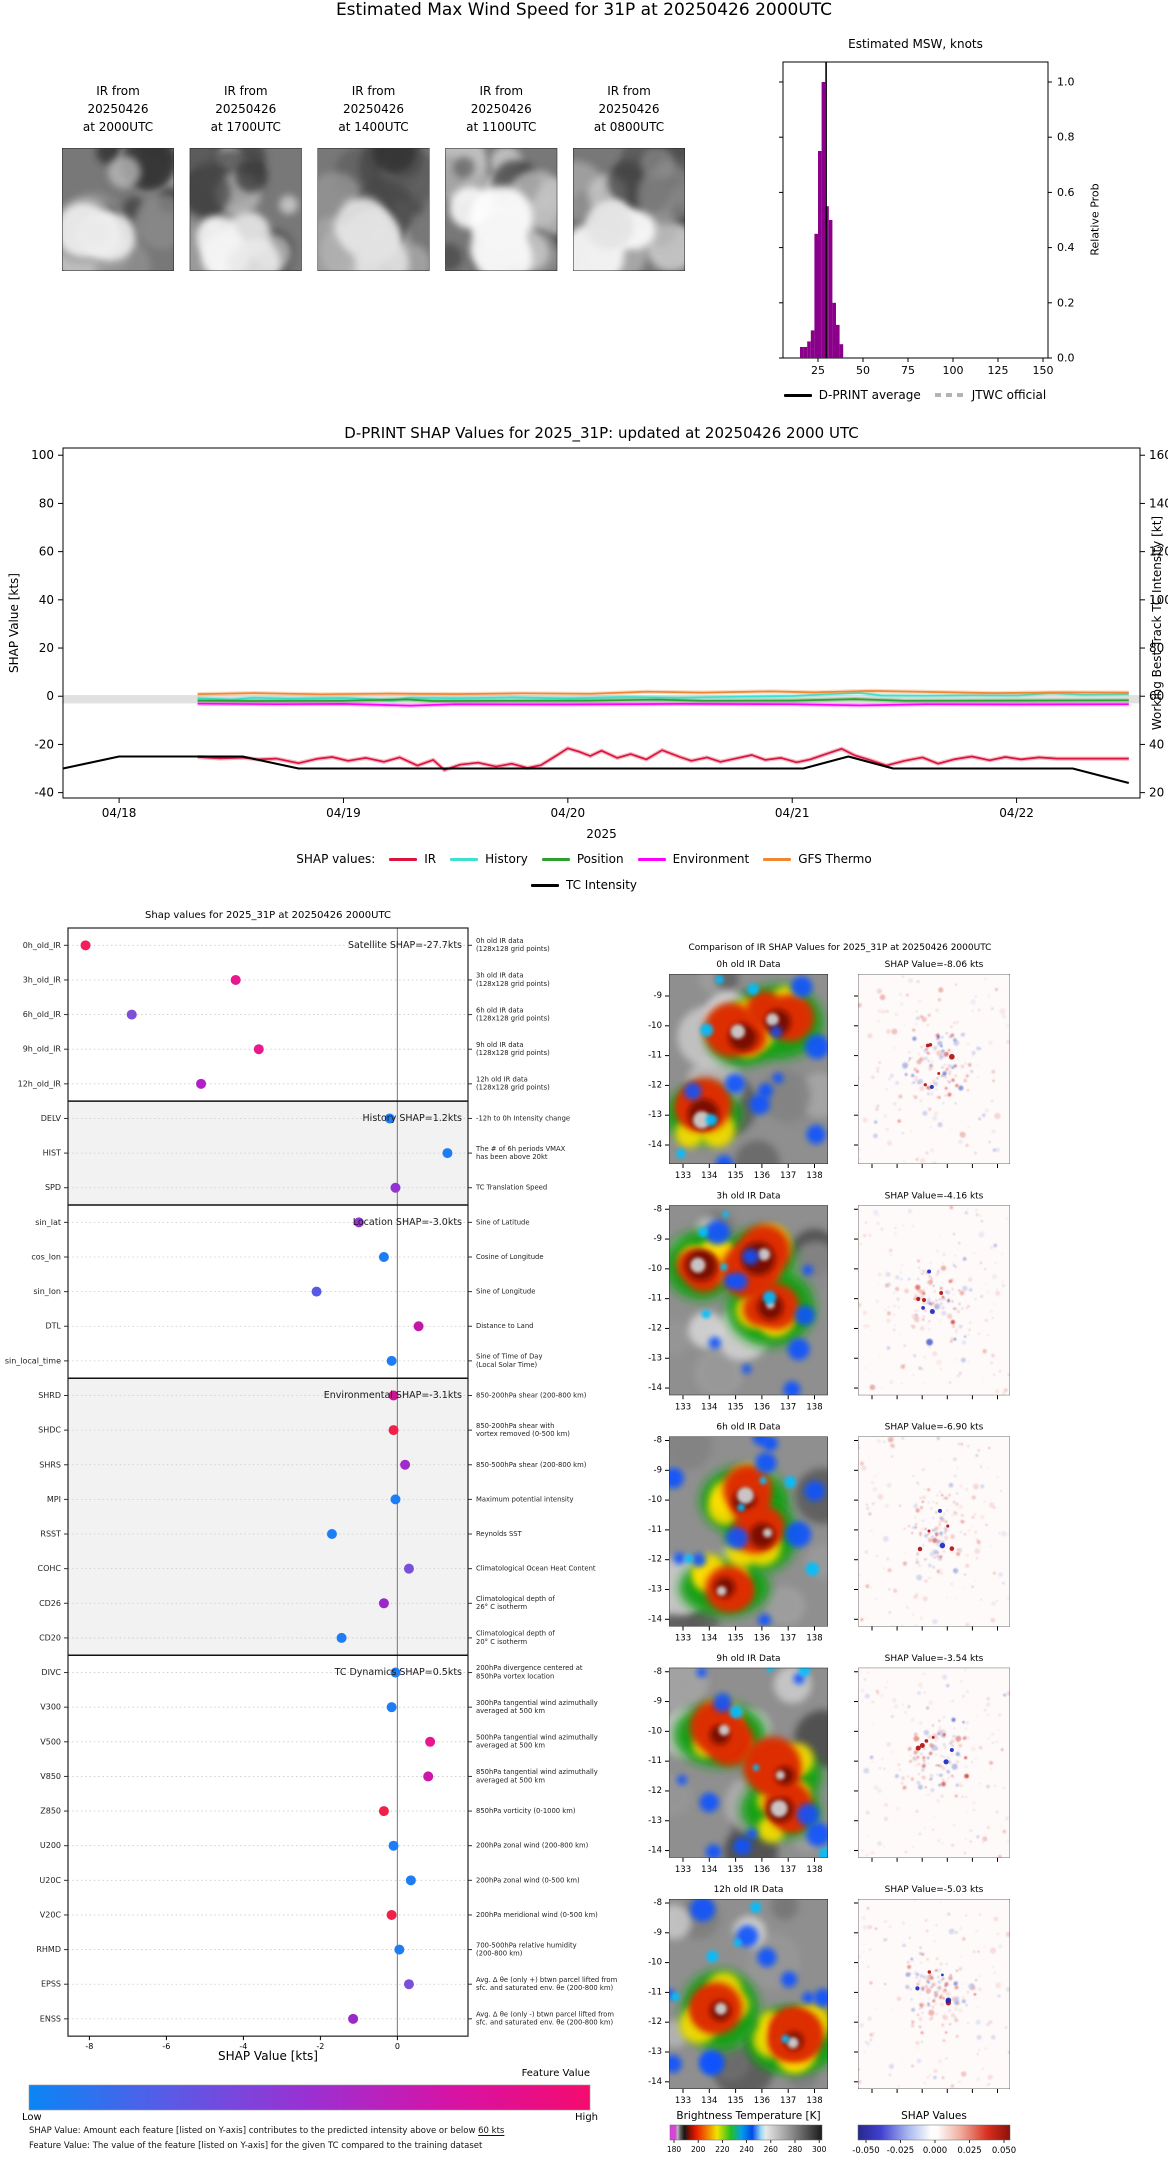 Image resolution: width=1168 pixels, height=2158 pixels. What do you see at coordinates (48, 1949) in the screenshot?
I see `feature-label: RHMD` at bounding box center [48, 1949].